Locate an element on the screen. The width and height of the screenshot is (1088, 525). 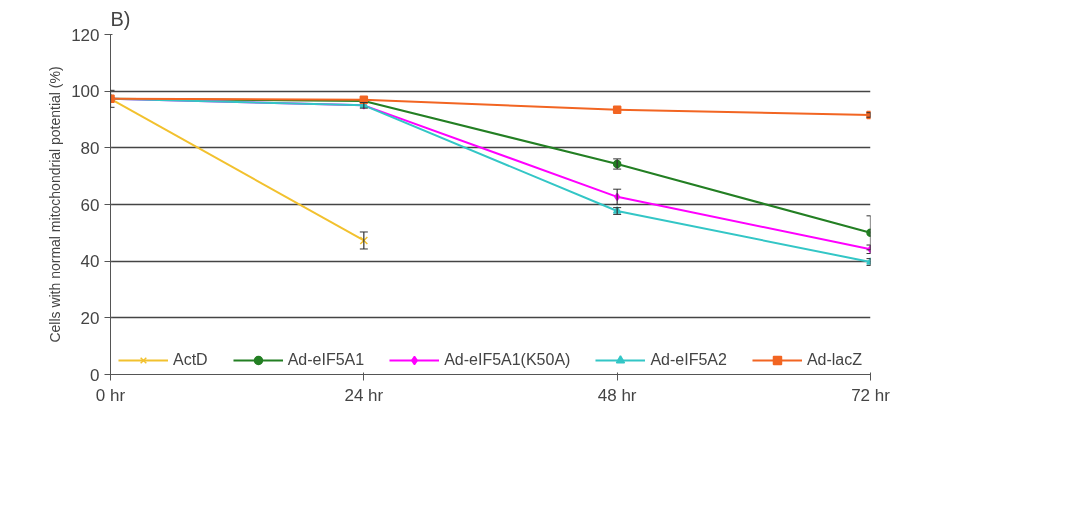
y-tick-label: 0 is located at coordinates (95, 375).